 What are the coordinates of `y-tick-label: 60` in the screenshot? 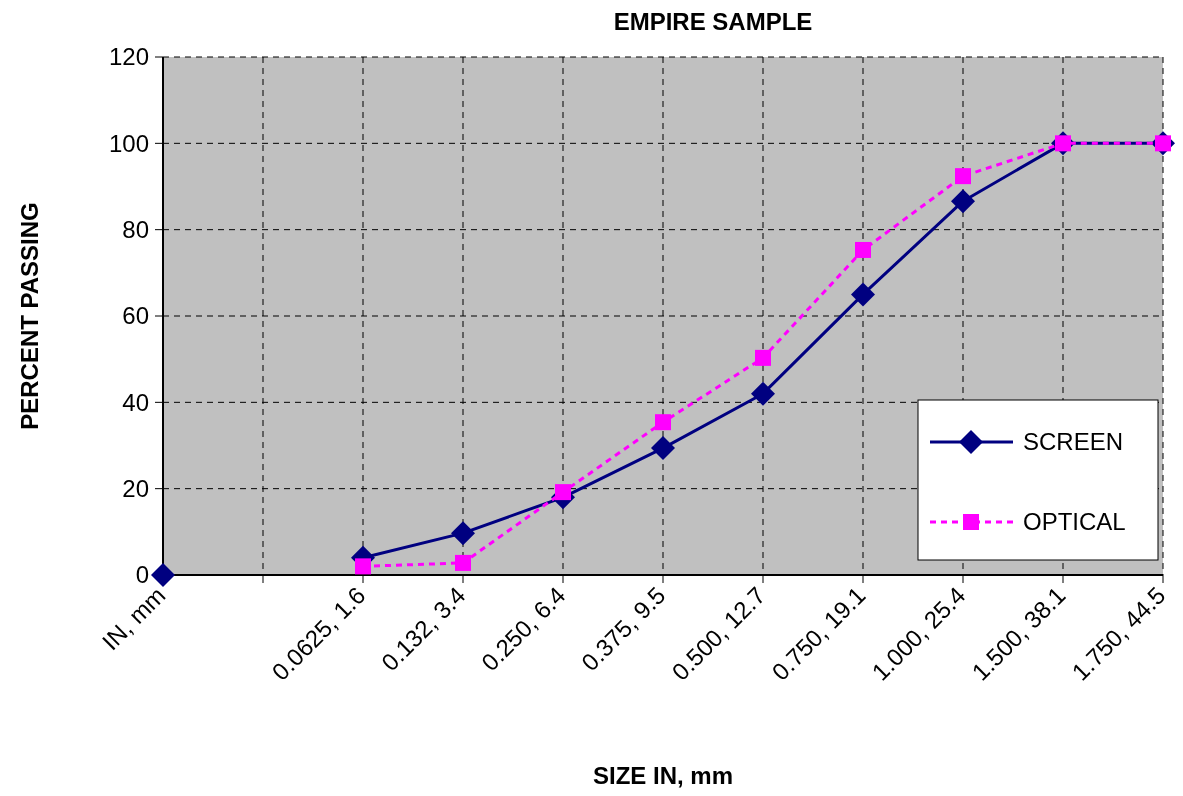 It's located at (135, 316).